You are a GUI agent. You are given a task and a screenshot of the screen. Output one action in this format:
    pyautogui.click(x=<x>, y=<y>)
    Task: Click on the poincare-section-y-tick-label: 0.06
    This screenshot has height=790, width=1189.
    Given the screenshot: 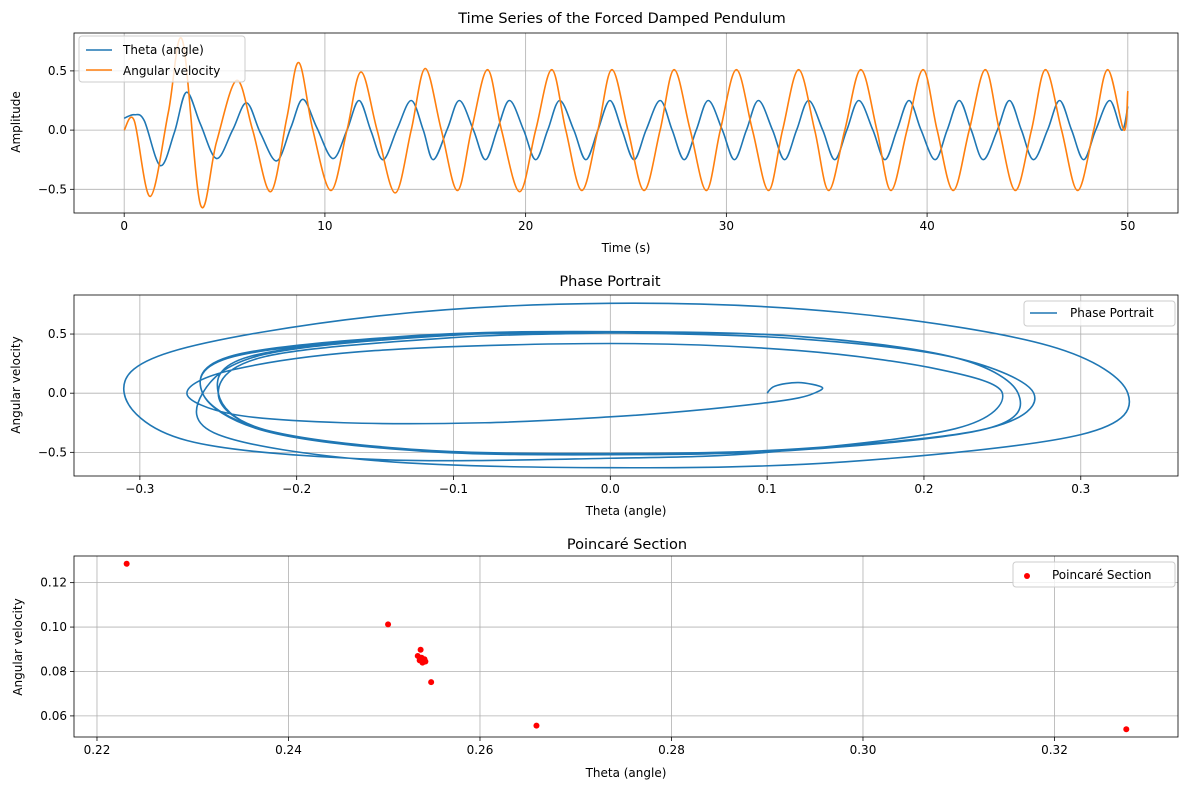 What is the action you would take?
    pyautogui.click(x=53, y=716)
    